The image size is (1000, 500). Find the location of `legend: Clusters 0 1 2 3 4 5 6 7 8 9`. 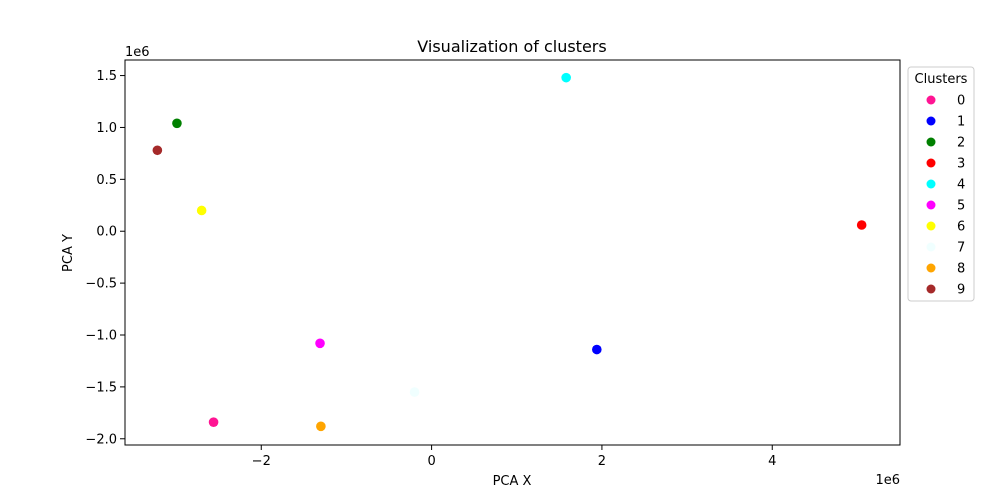

legend: Clusters 0 1 2 3 4 5 6 7 8 9 is located at coordinates (941, 184).